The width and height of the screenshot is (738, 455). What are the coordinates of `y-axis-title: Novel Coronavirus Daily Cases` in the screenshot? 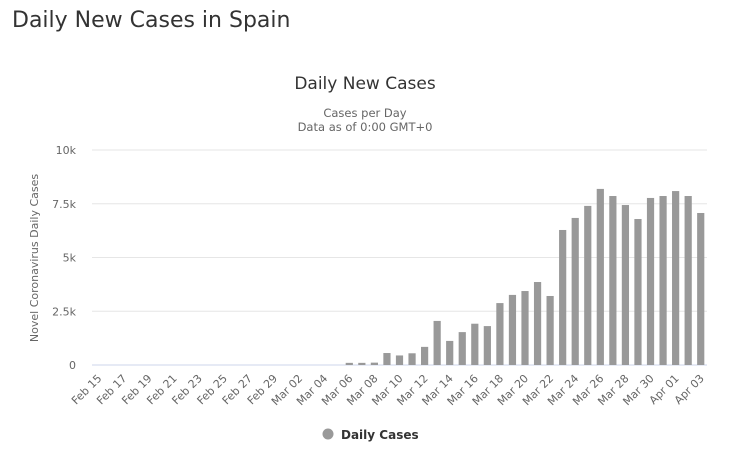 It's located at (34, 258).